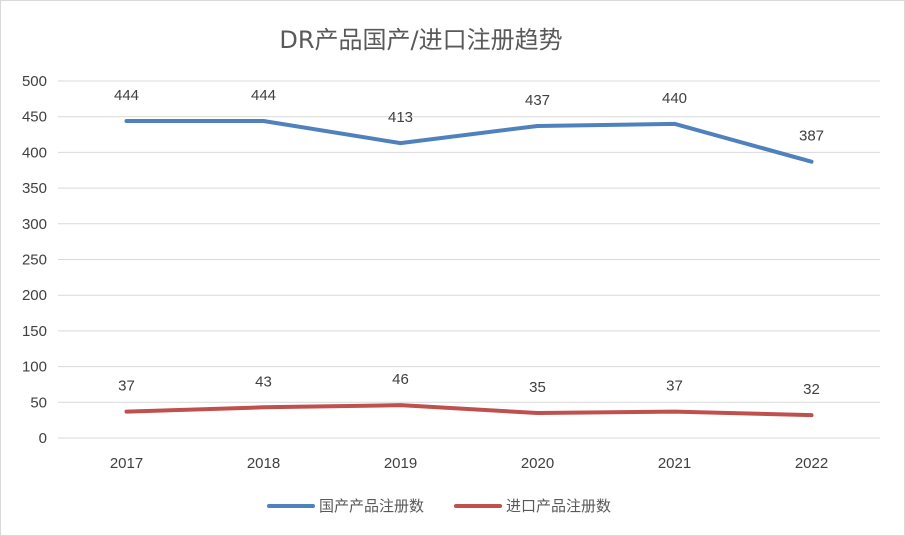 Image resolution: width=905 pixels, height=536 pixels. What do you see at coordinates (400, 117) in the screenshot?
I see `data-label: 413` at bounding box center [400, 117].